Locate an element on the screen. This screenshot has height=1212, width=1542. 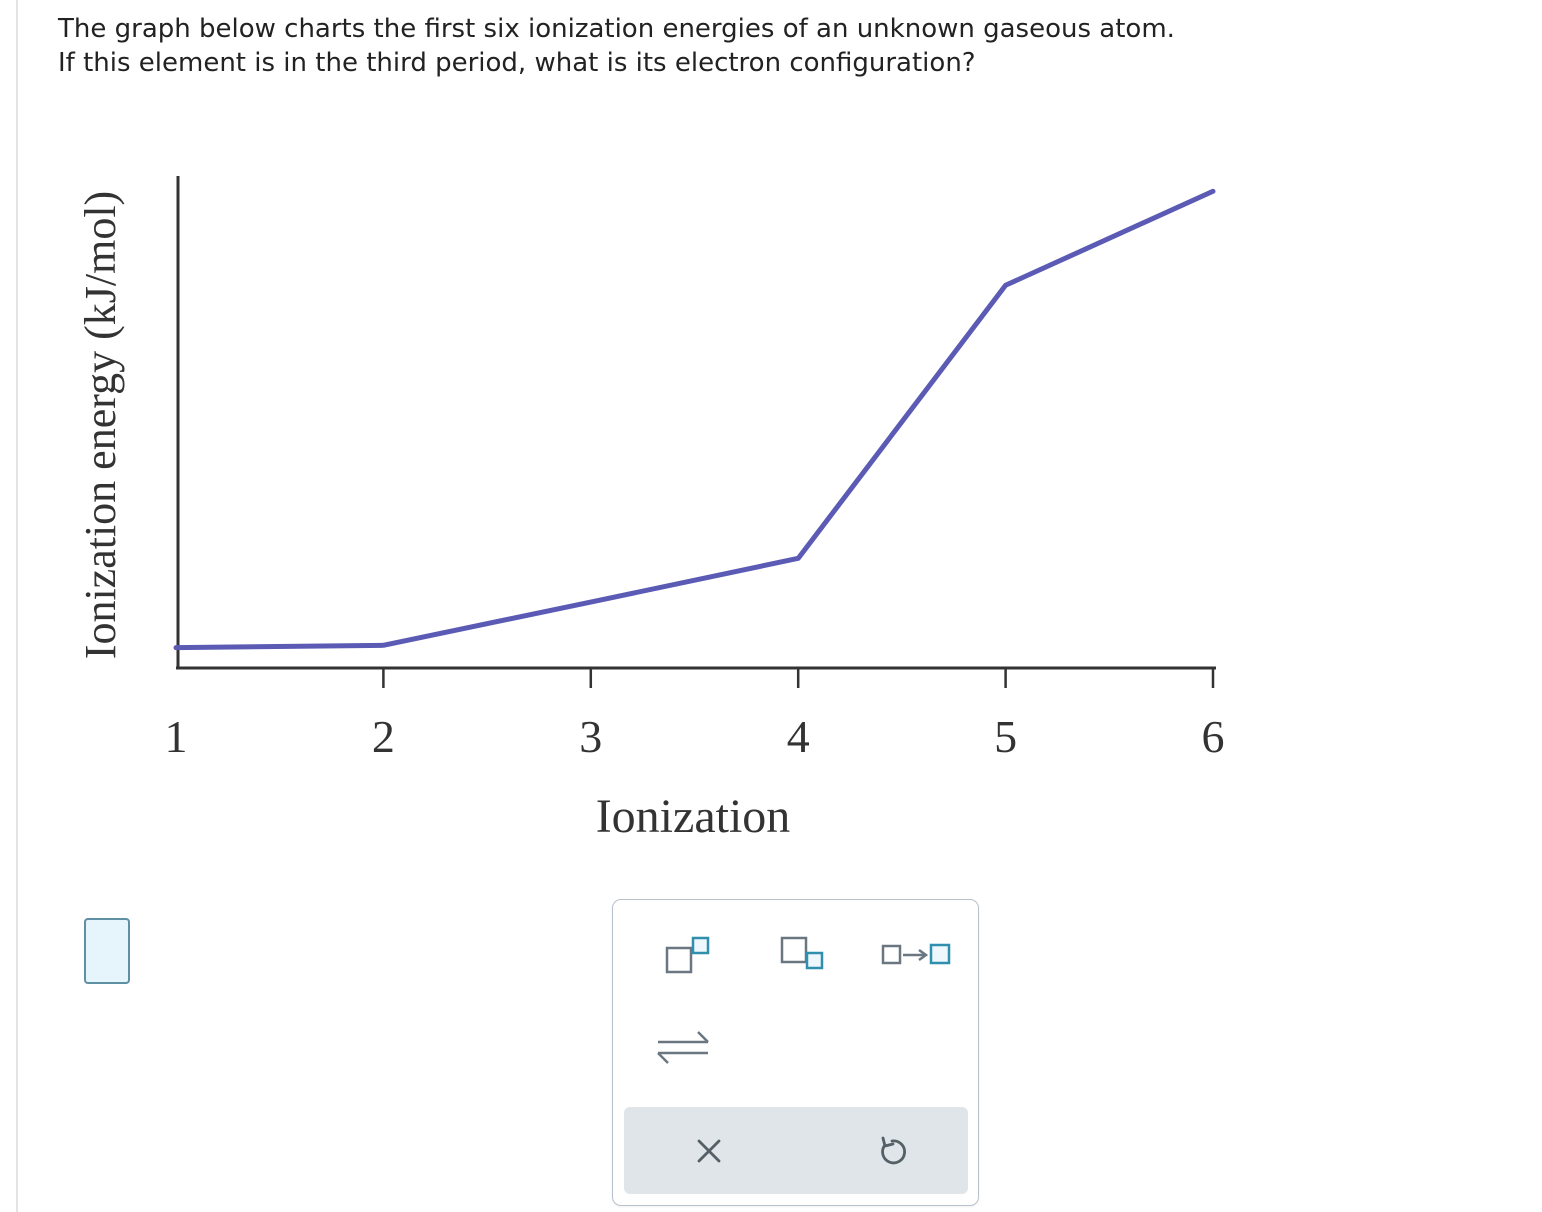
x-tick-label: 4 is located at coordinates (798, 736).